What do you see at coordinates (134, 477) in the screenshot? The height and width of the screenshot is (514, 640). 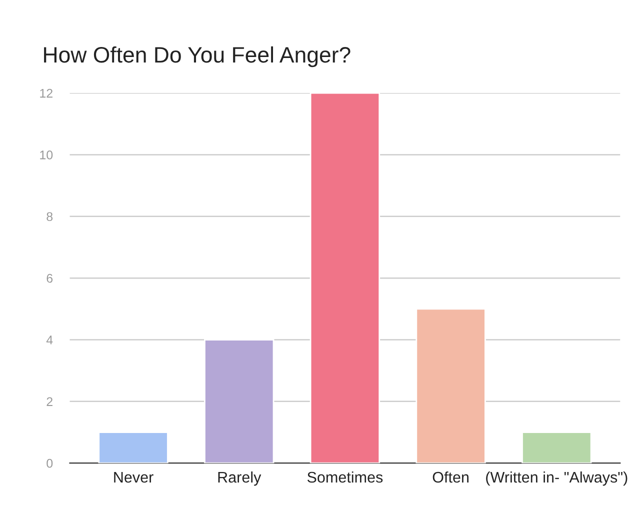 I see `x-tick-label: Never` at bounding box center [134, 477].